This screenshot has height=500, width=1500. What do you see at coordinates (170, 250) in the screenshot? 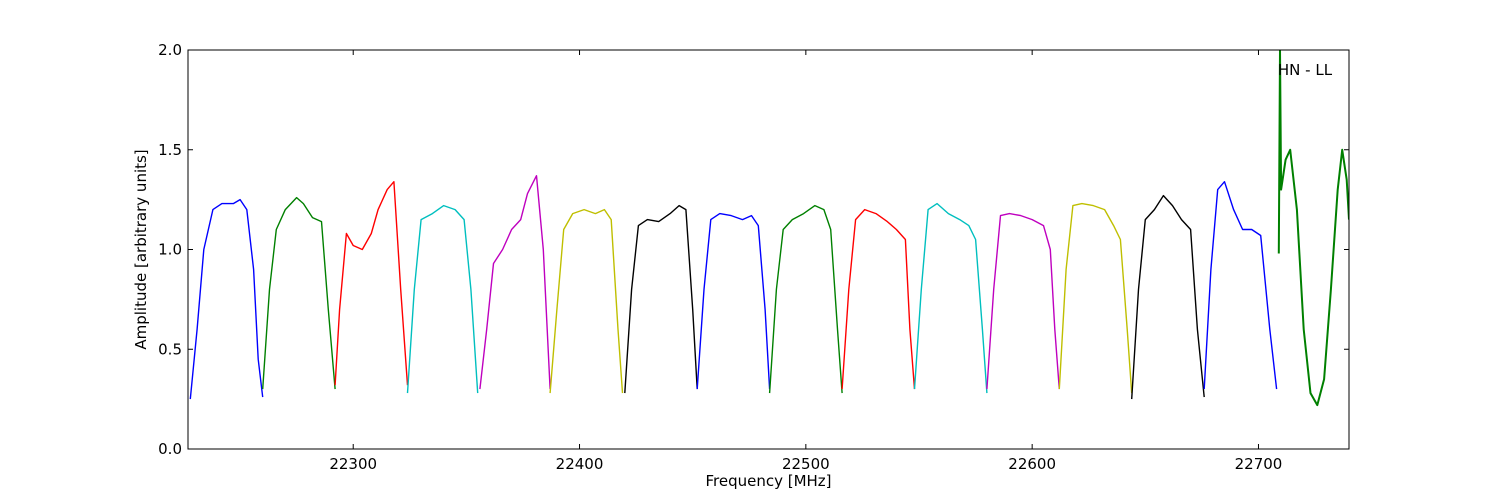
I see `y-tick-label: 1.0` at bounding box center [170, 250].